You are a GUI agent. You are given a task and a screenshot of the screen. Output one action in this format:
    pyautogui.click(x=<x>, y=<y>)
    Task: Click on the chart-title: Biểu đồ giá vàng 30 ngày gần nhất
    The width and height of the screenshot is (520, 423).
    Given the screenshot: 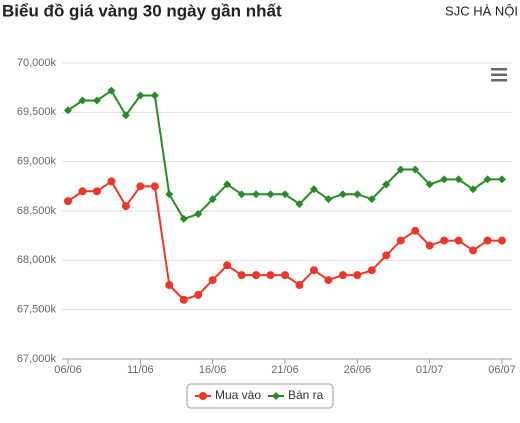 What is the action you would take?
    pyautogui.click(x=142, y=10)
    